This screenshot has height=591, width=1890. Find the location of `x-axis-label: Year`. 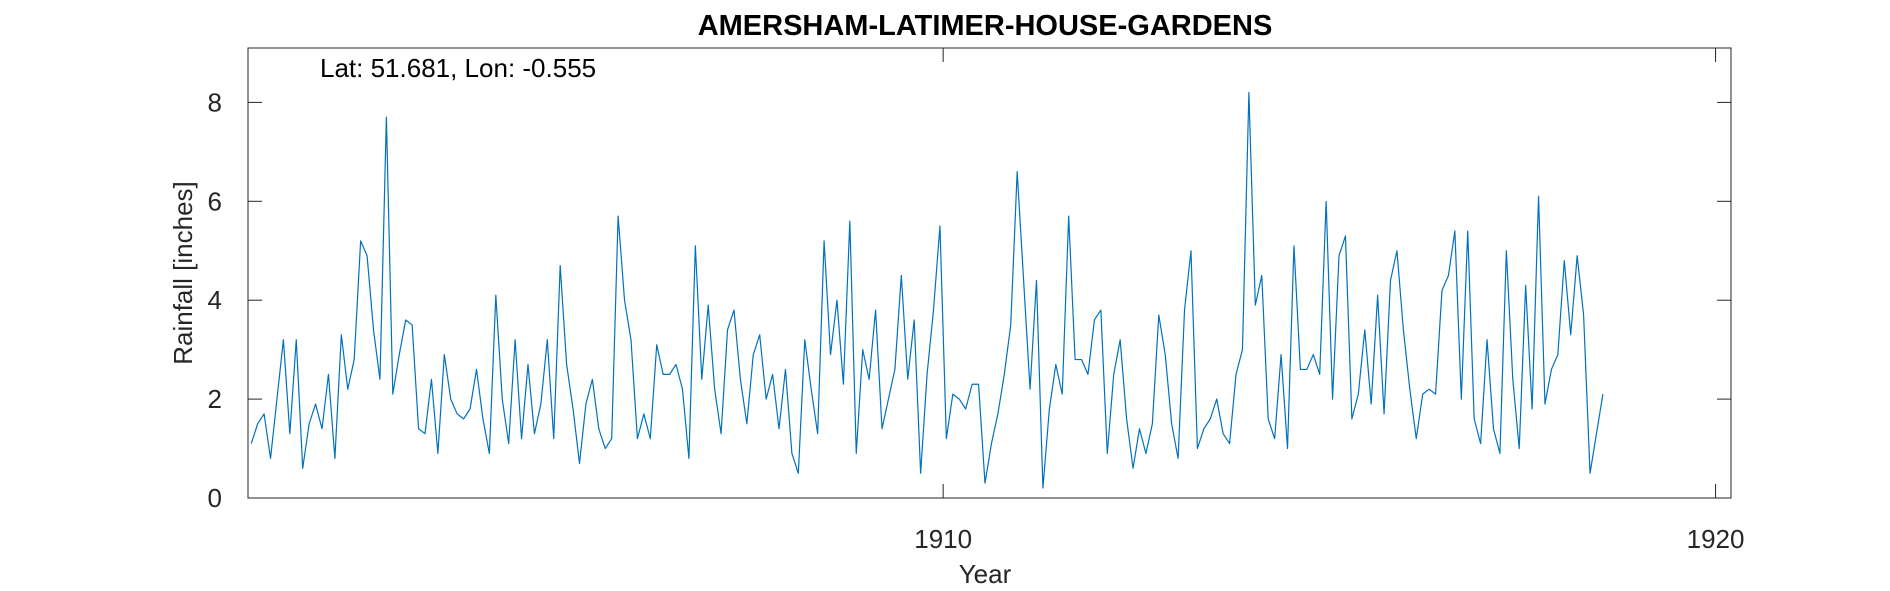

x-axis-label: Year is located at coordinates (985, 574).